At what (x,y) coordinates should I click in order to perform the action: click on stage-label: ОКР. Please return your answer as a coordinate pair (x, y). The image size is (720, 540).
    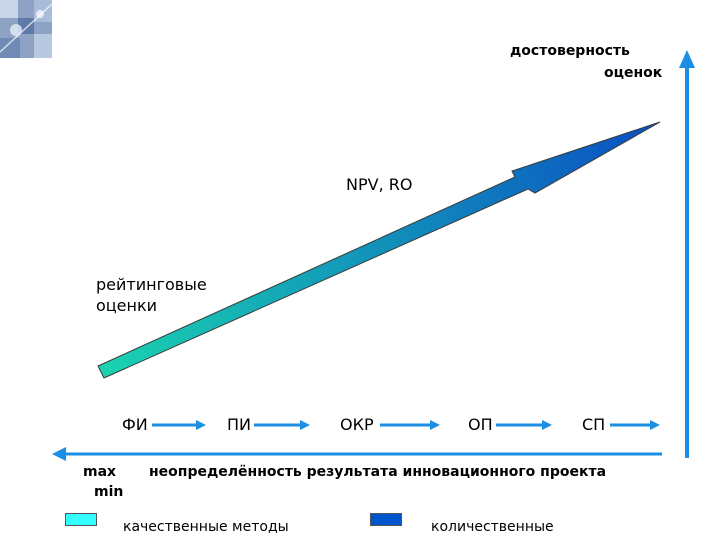
    Looking at the image, I should click on (357, 424).